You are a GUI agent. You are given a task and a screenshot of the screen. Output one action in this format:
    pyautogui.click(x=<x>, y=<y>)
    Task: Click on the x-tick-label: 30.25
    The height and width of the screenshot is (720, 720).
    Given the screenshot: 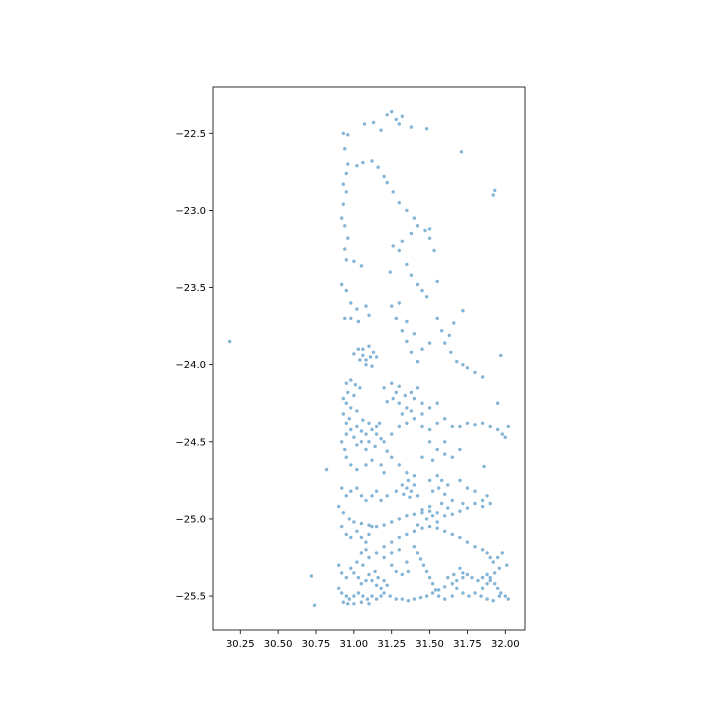 What is the action you would take?
    pyautogui.click(x=240, y=644)
    